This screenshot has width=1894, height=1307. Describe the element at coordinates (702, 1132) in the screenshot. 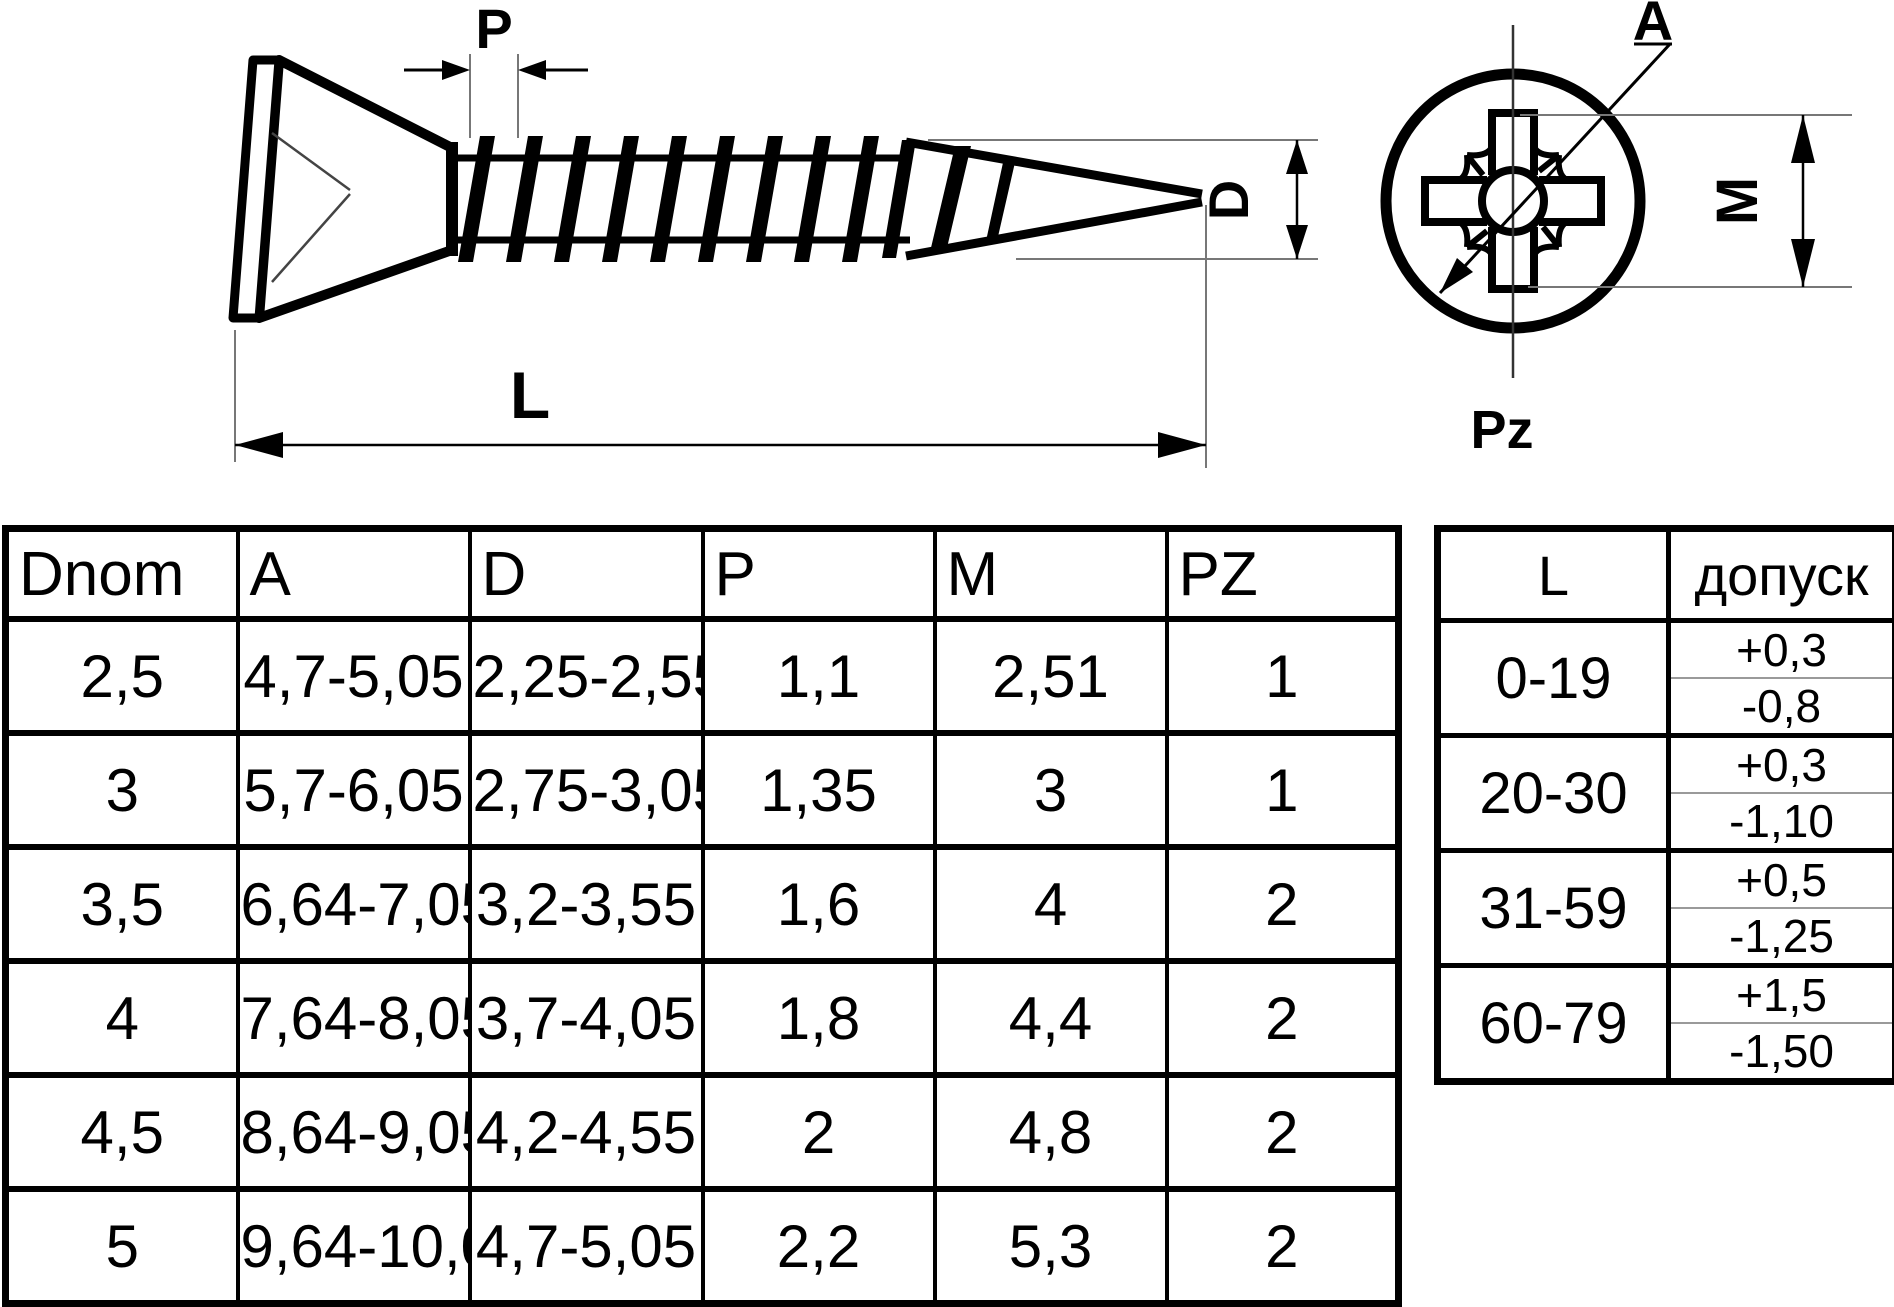

I see `table-row: 4,5 8,64-9,05 4,2-4,55 2 4,8 2` at that location.